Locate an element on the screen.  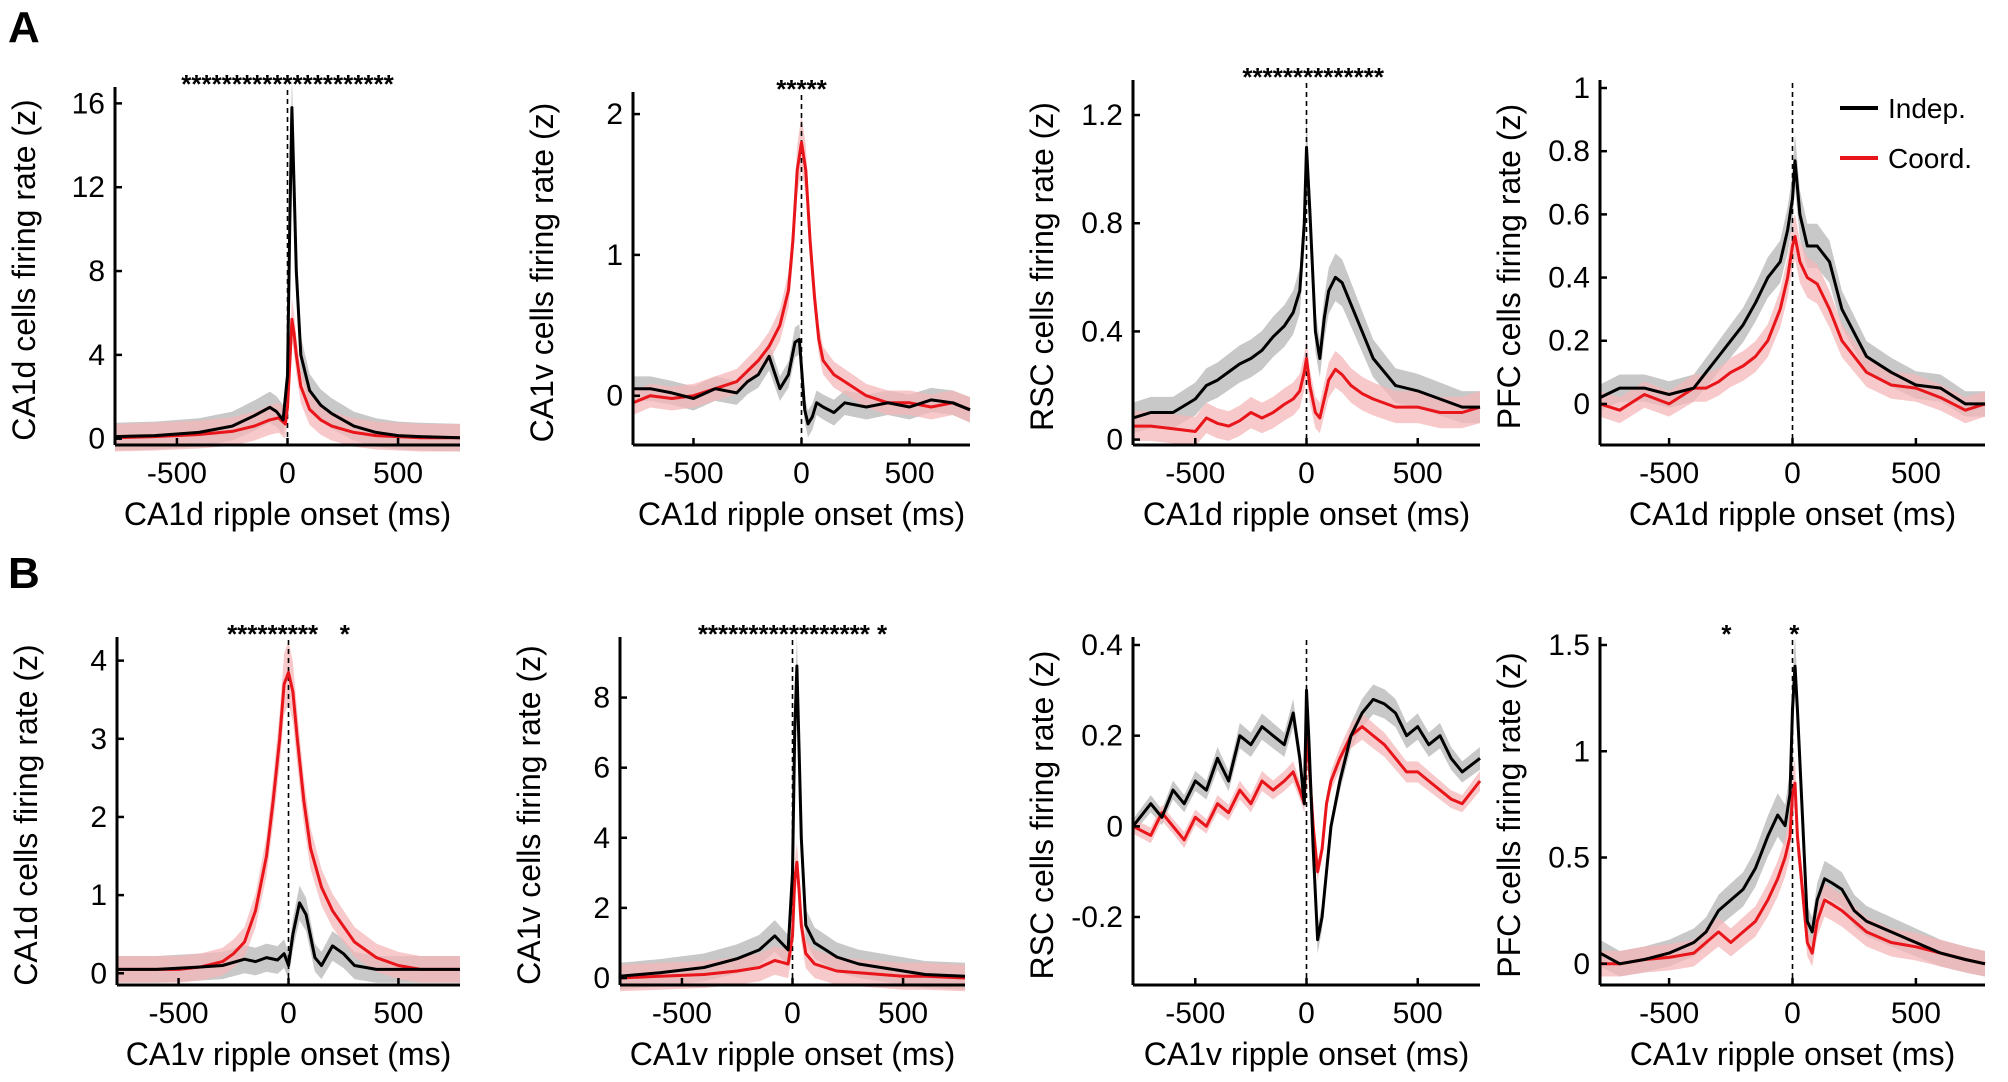
legend: Indep. Coord. is located at coordinates (1906, 133).